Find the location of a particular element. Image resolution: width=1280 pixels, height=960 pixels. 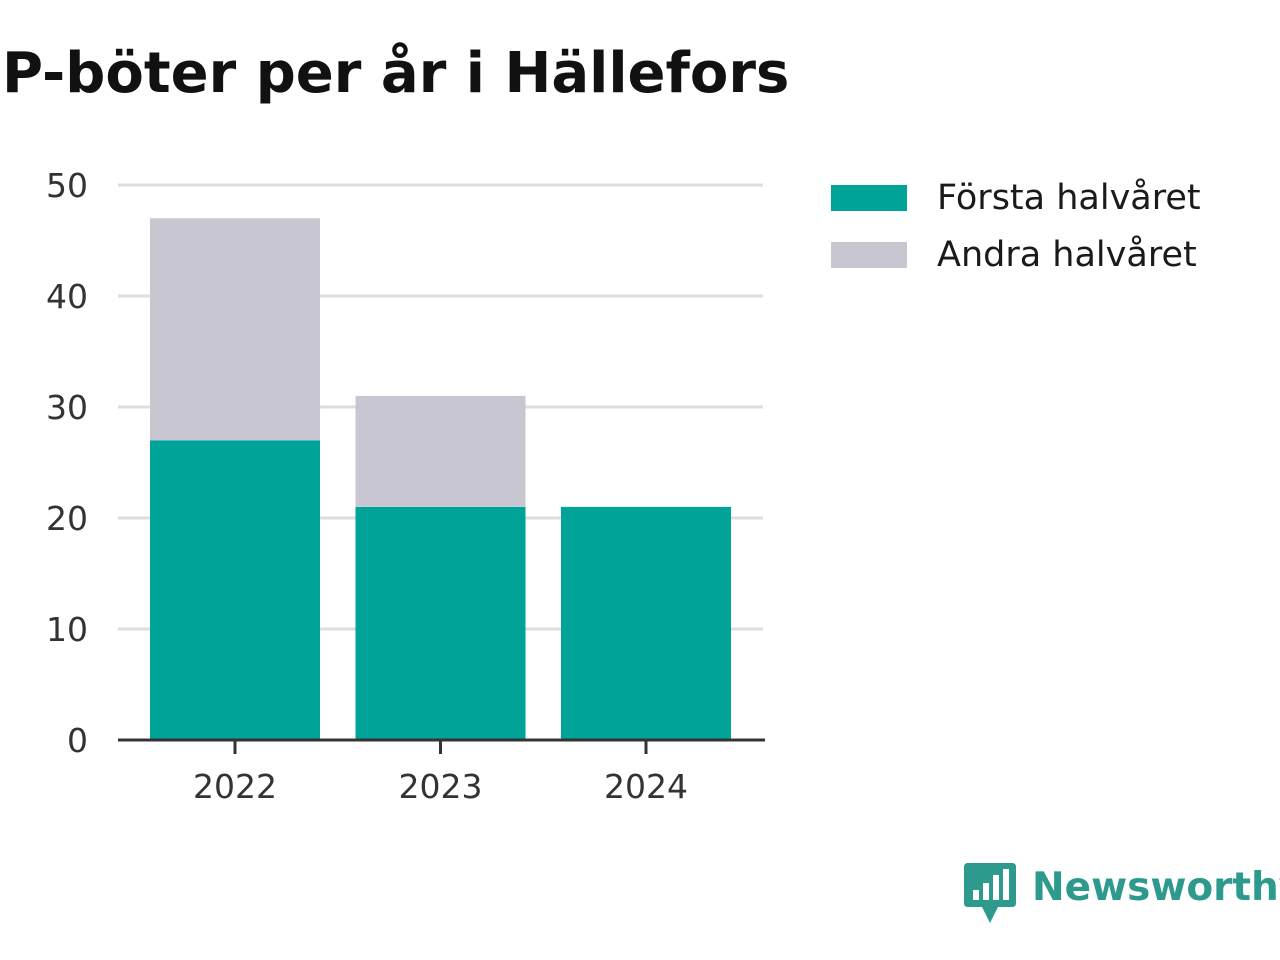

x-tick-label: 2024 is located at coordinates (646, 786).